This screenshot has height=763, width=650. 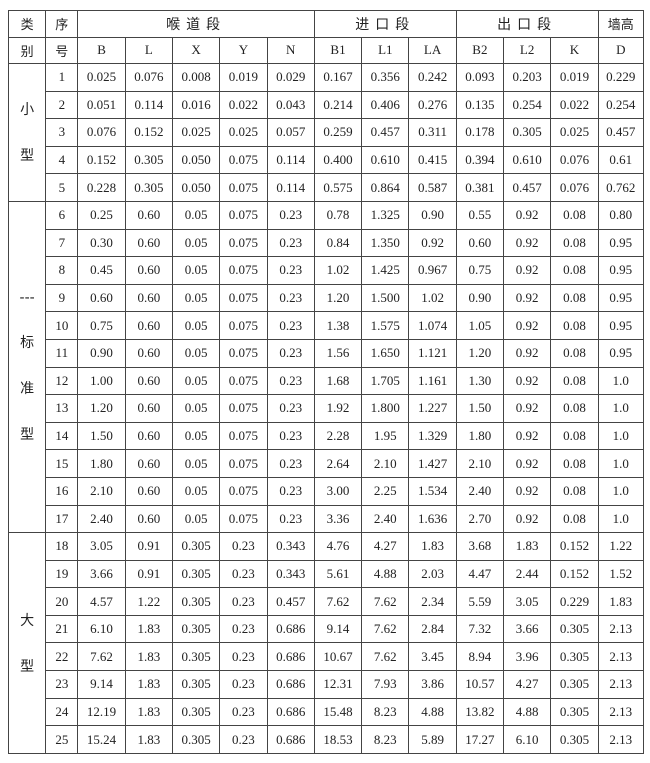 I want to click on cell-l: 0.305, so click(x=148, y=160).